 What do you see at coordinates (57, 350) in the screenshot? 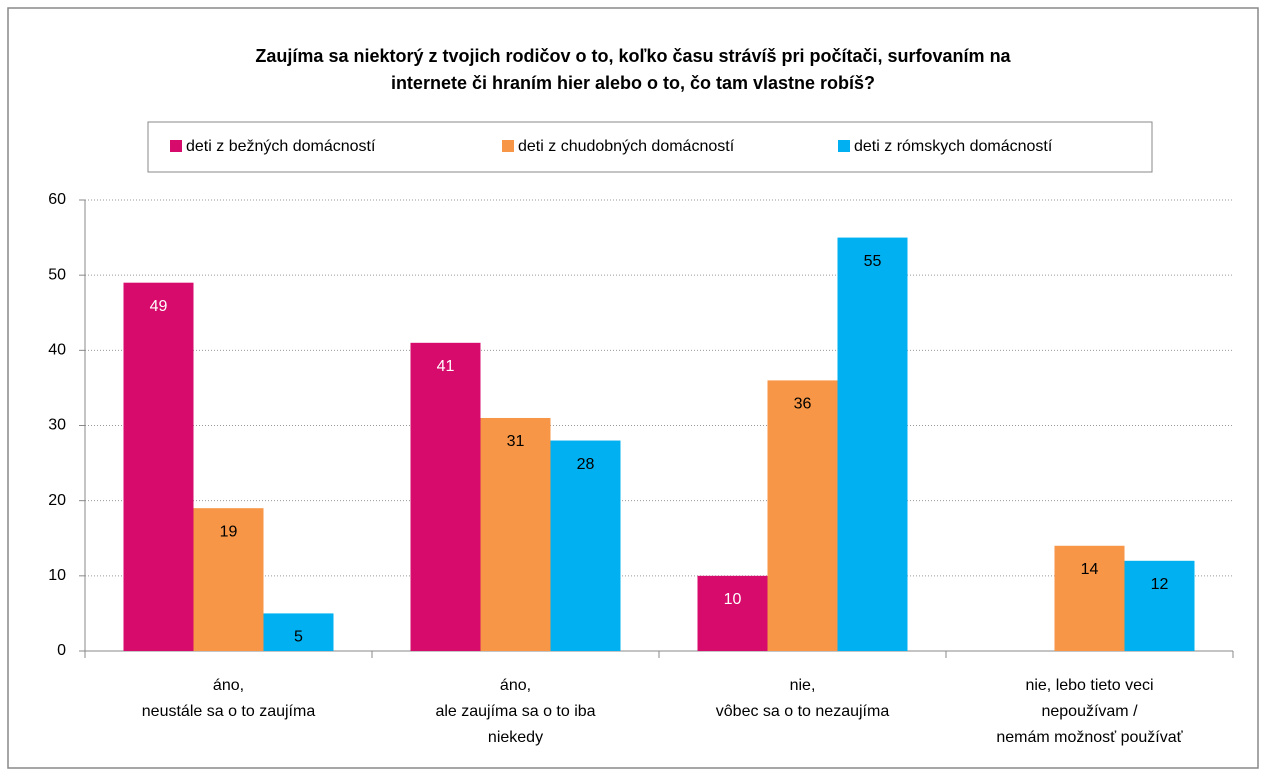
I see `y-tick-label: 40` at bounding box center [57, 350].